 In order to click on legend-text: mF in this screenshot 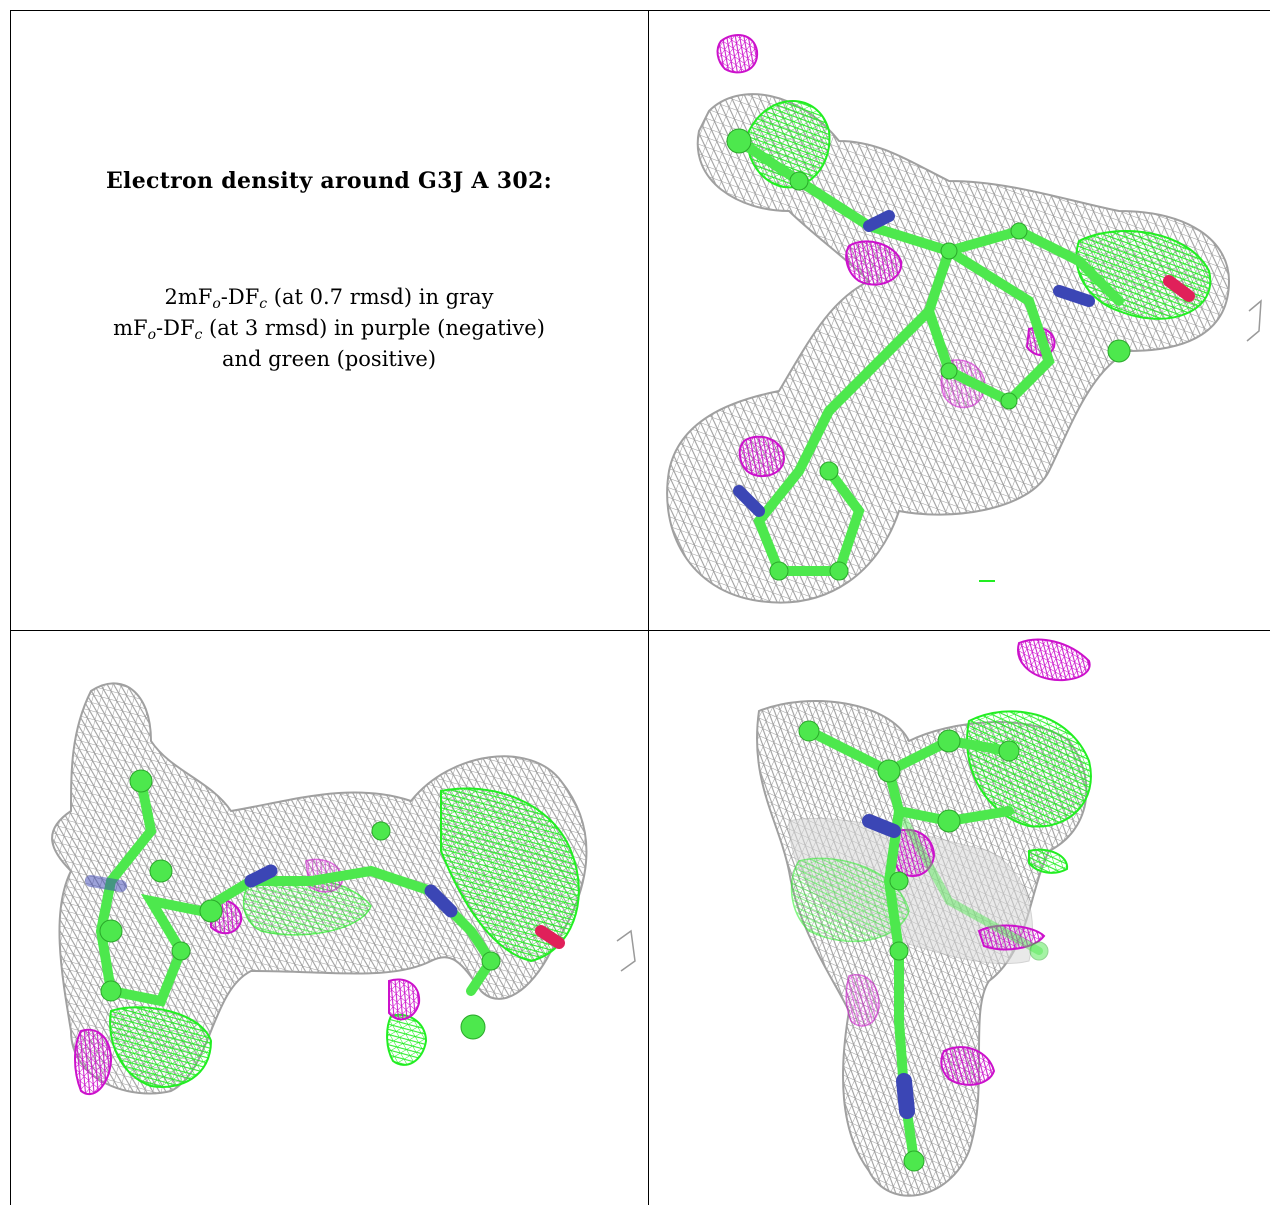, I will do `click(130, 328)`.